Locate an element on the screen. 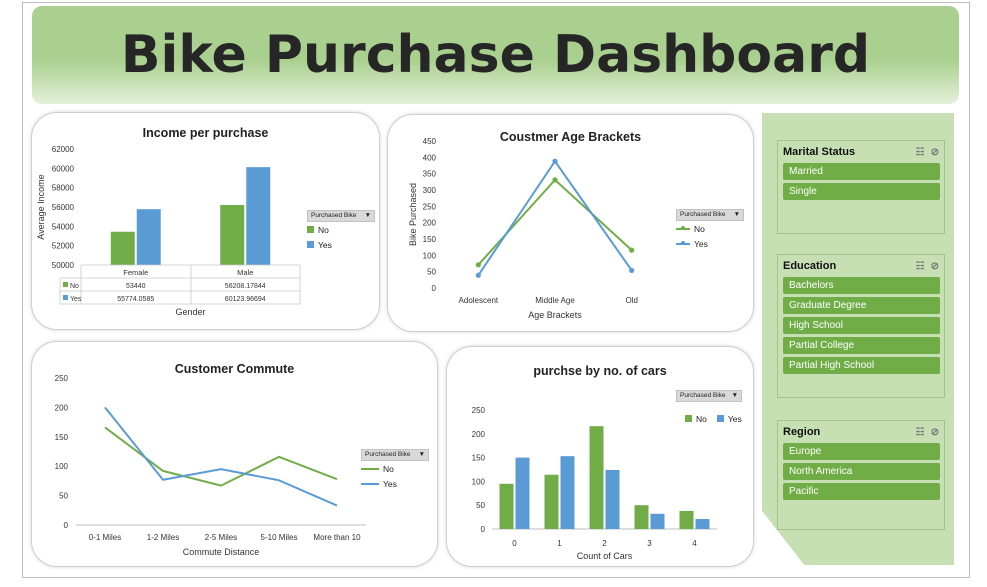 The image size is (987, 587). x-axis-title: Age Brackets is located at coordinates (555, 315).